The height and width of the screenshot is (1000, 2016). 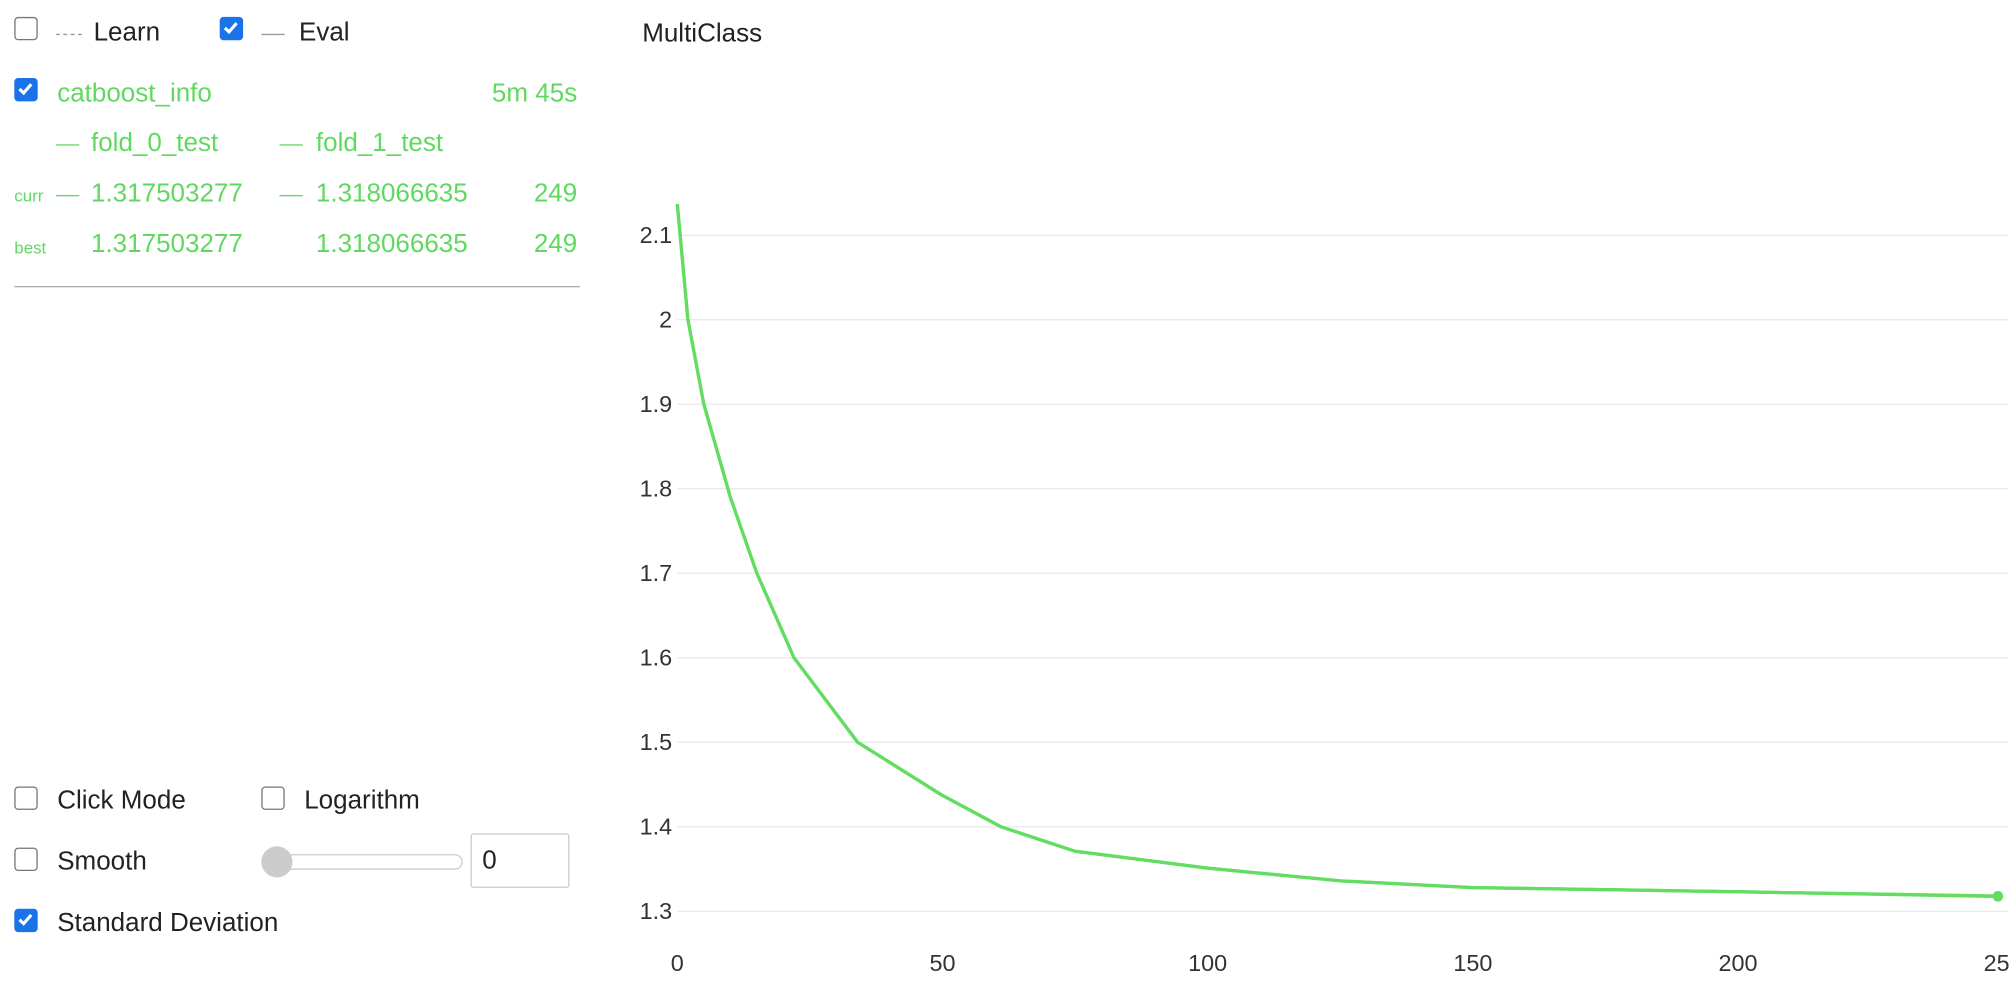 What do you see at coordinates (656, 742) in the screenshot?
I see `y-tick-label: 1.5` at bounding box center [656, 742].